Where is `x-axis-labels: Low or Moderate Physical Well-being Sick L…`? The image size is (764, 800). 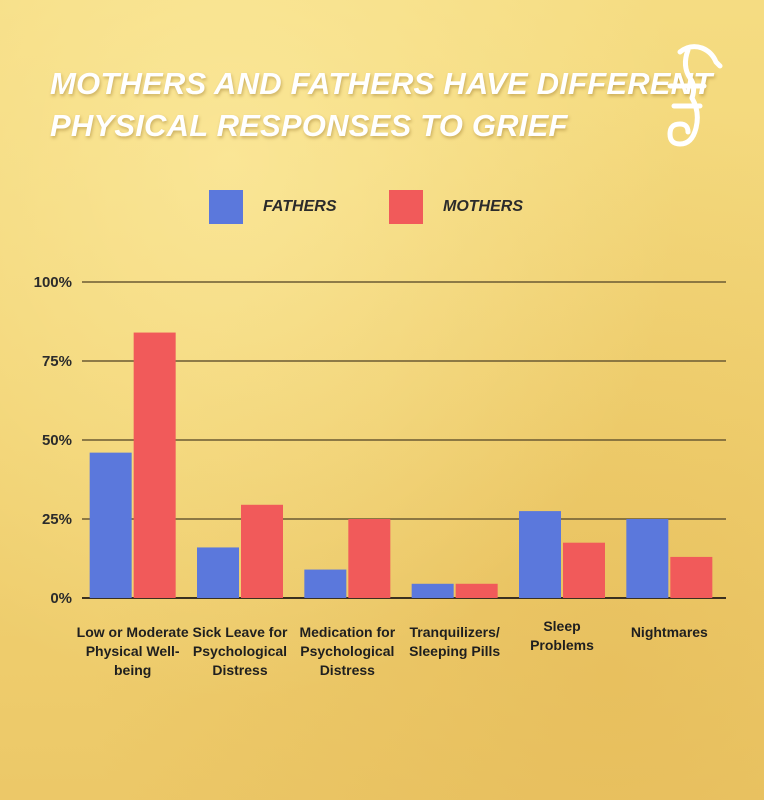
x-axis-labels: Low or Moderate Physical Well-being Sick L… is located at coordinates (392, 648).